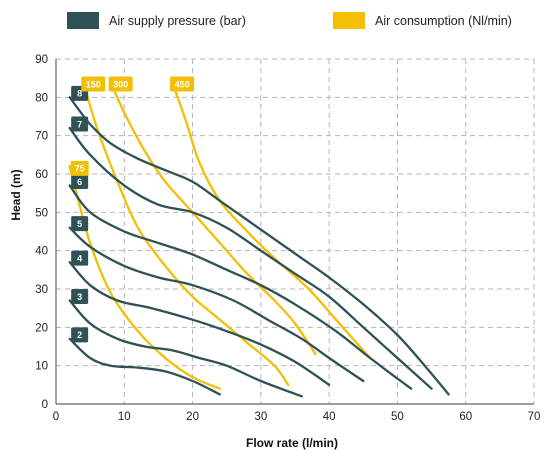  What do you see at coordinates (465, 417) in the screenshot?
I see `x-tick-label: 60` at bounding box center [465, 417].